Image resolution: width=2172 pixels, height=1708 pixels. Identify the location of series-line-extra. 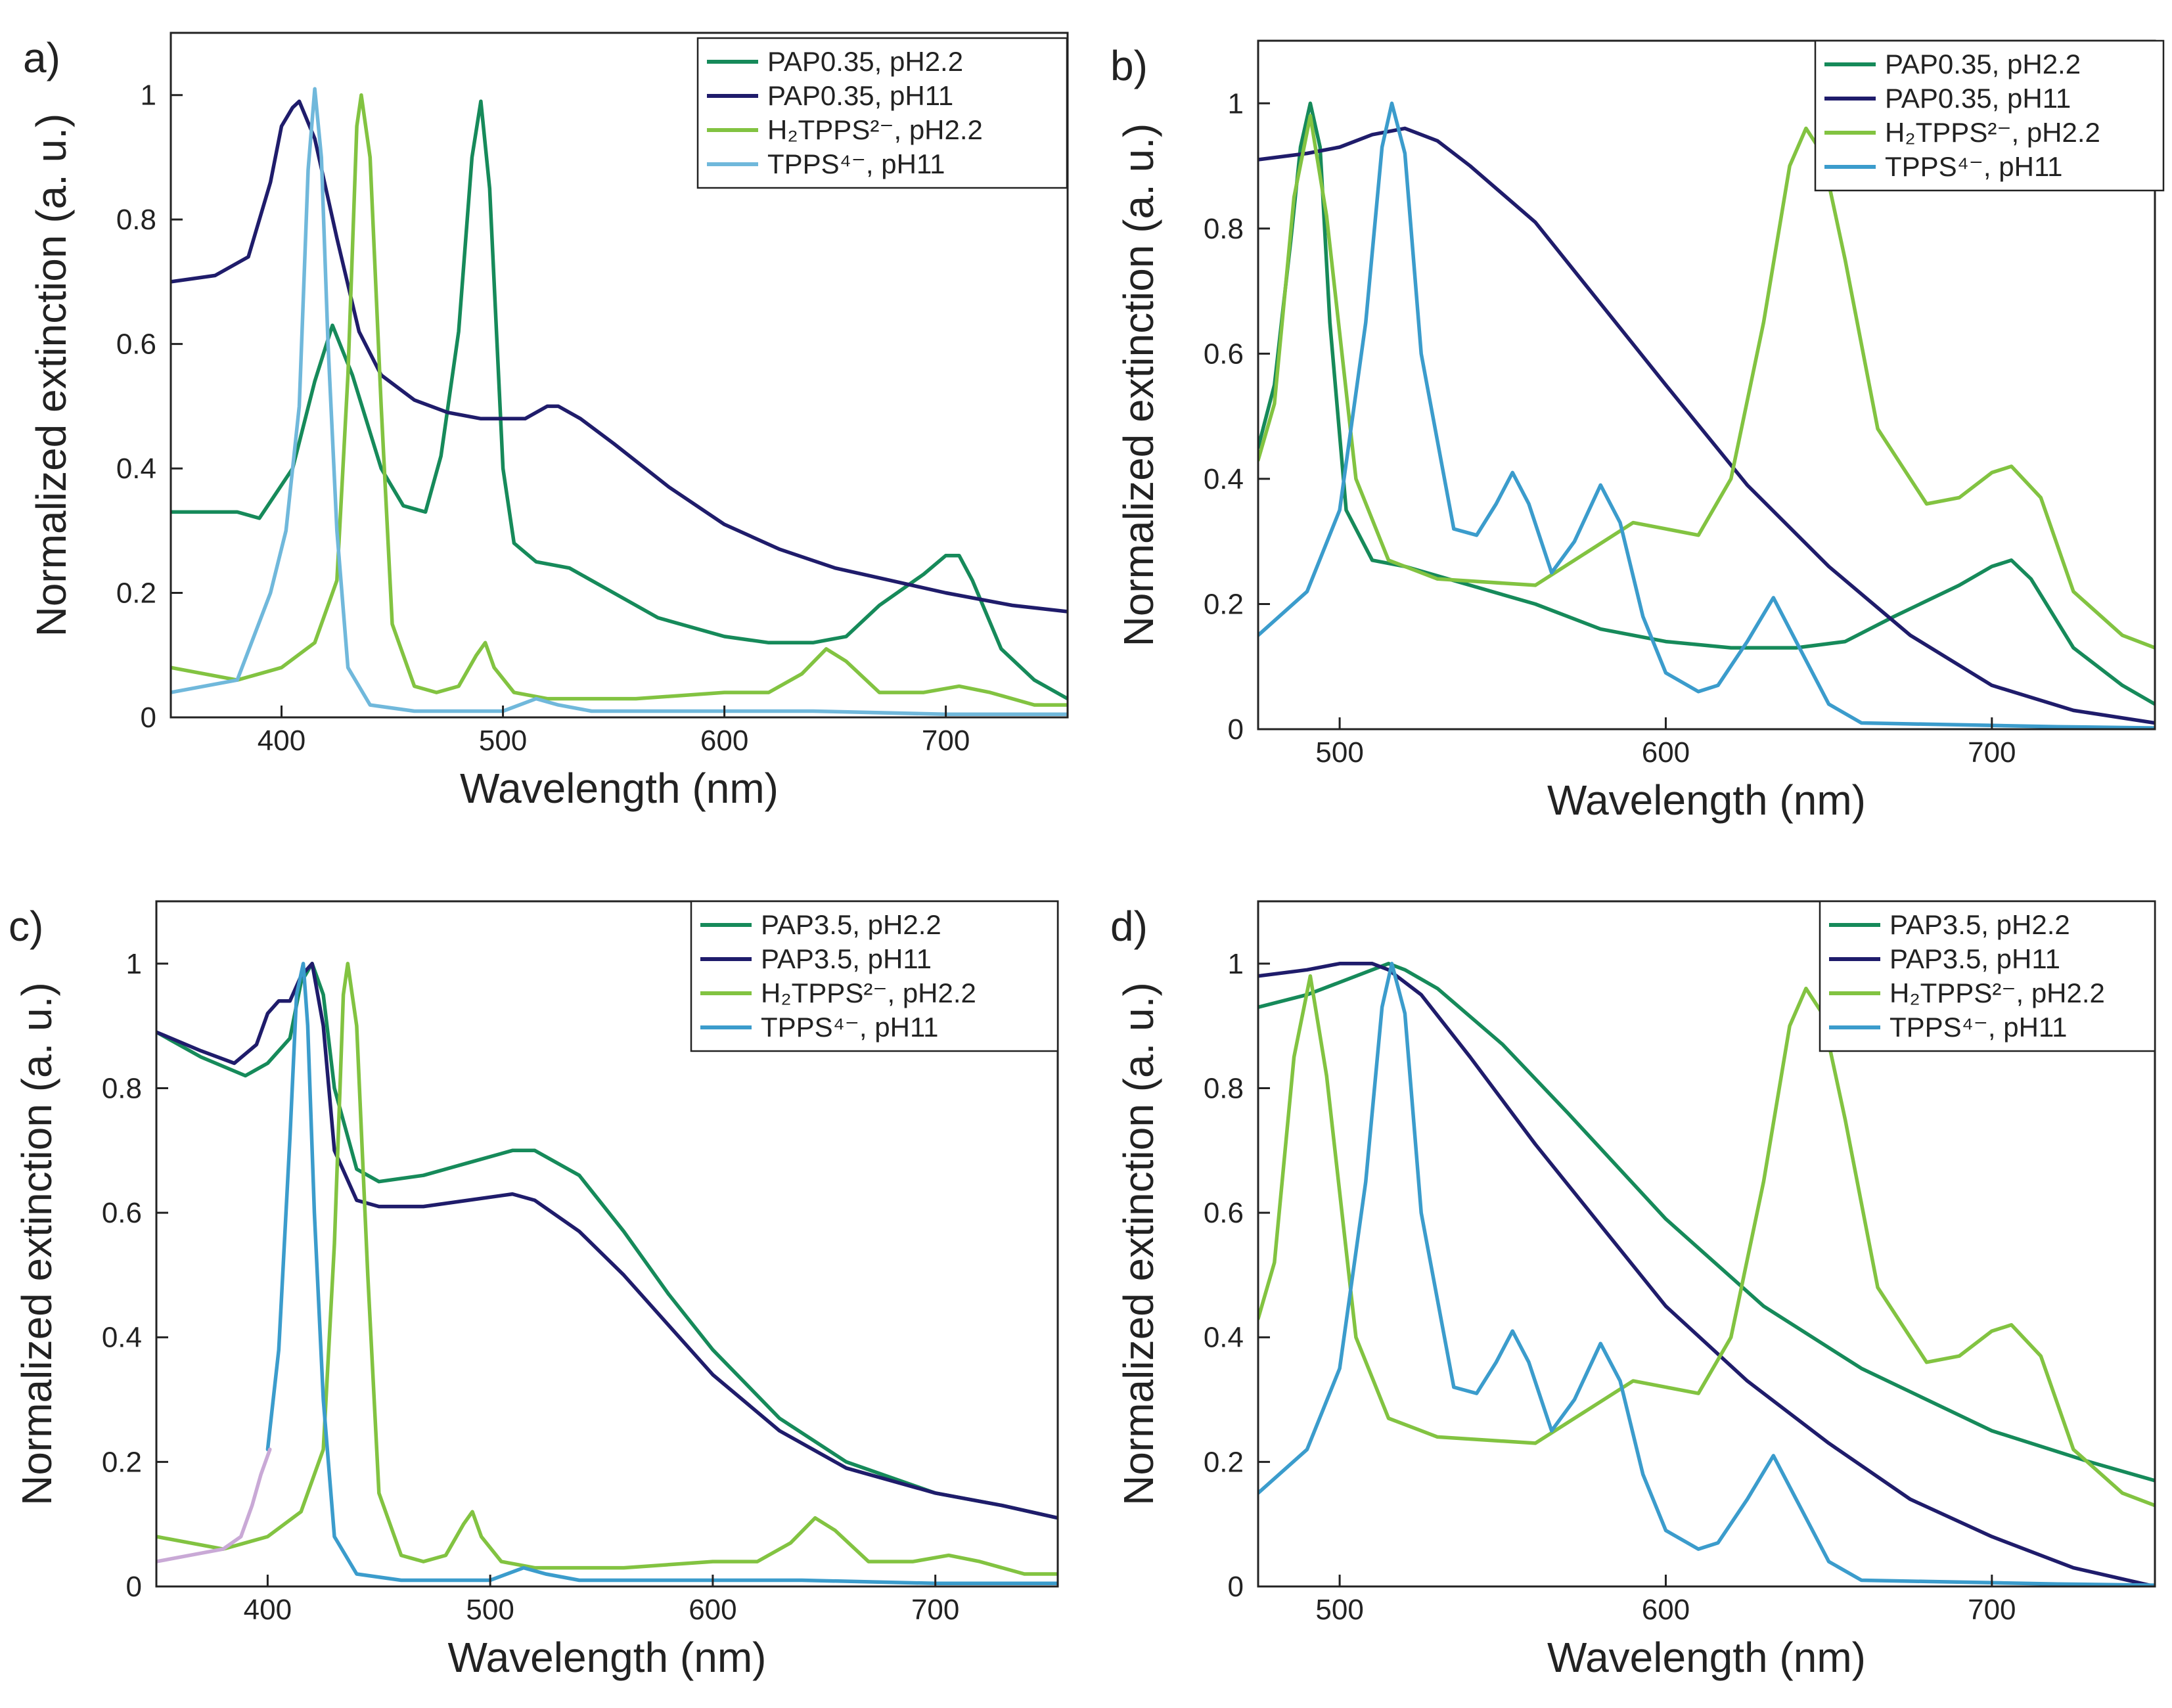
(214, 1505).